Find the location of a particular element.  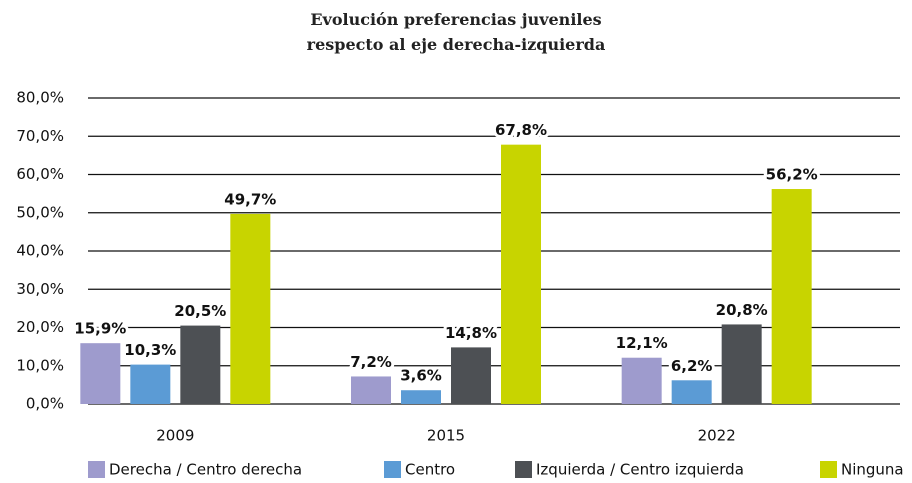

value-label: 3,6% is located at coordinates (421, 376).